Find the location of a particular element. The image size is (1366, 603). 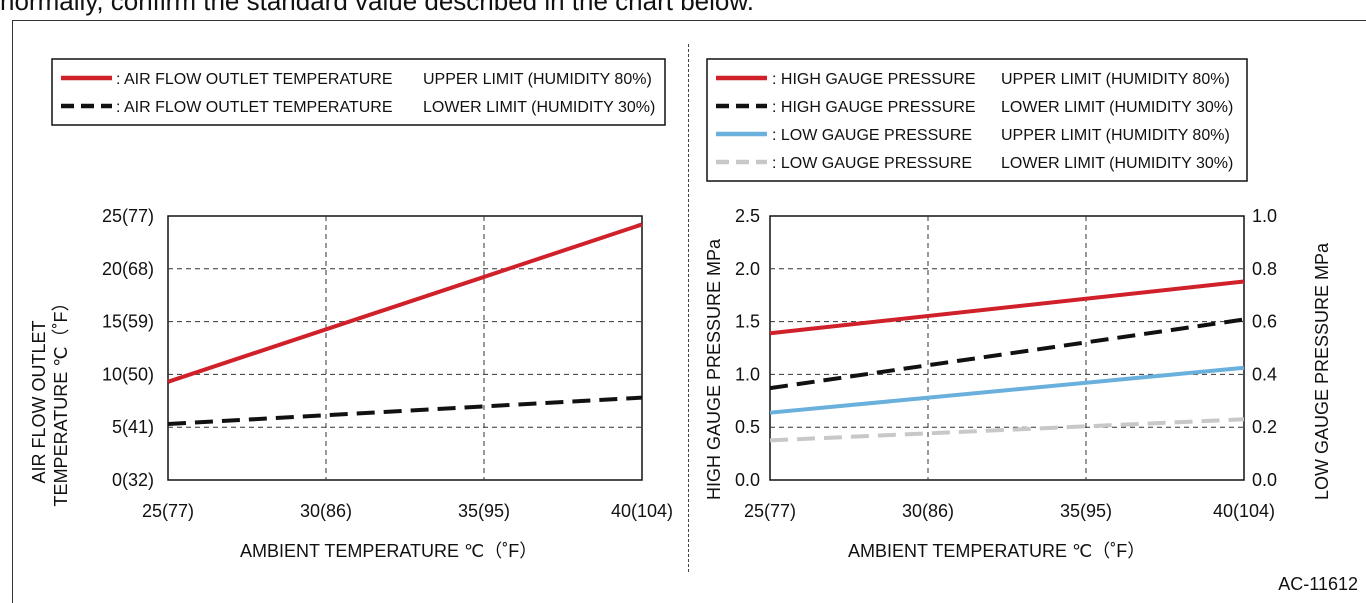

left-y-axis-label-line2: TEMPERATURE ℃（˚F） is located at coordinates (61, 400).